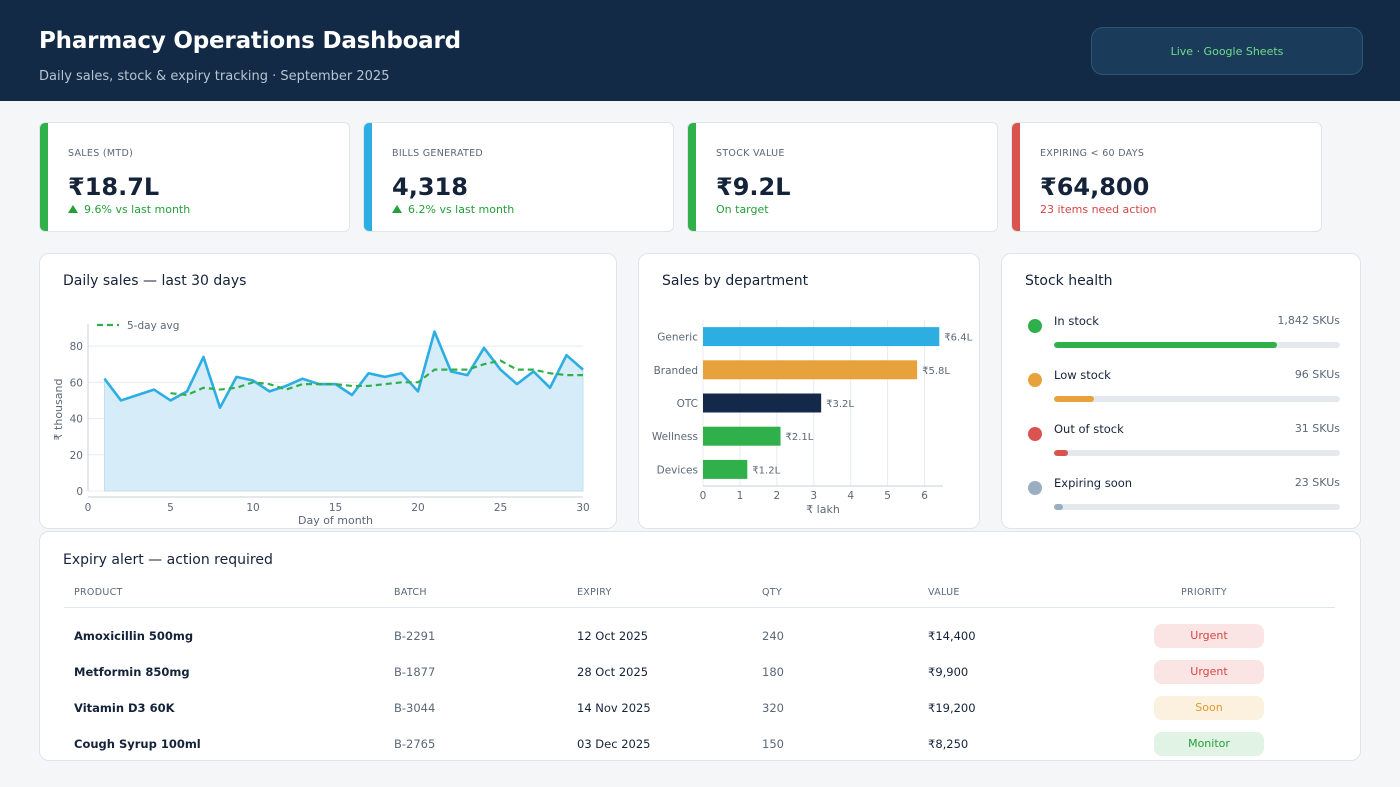 Image resolution: width=1400 pixels, height=787 pixels. Describe the element at coordinates (76, 456) in the screenshot. I see `y-tick-label: 20` at that location.